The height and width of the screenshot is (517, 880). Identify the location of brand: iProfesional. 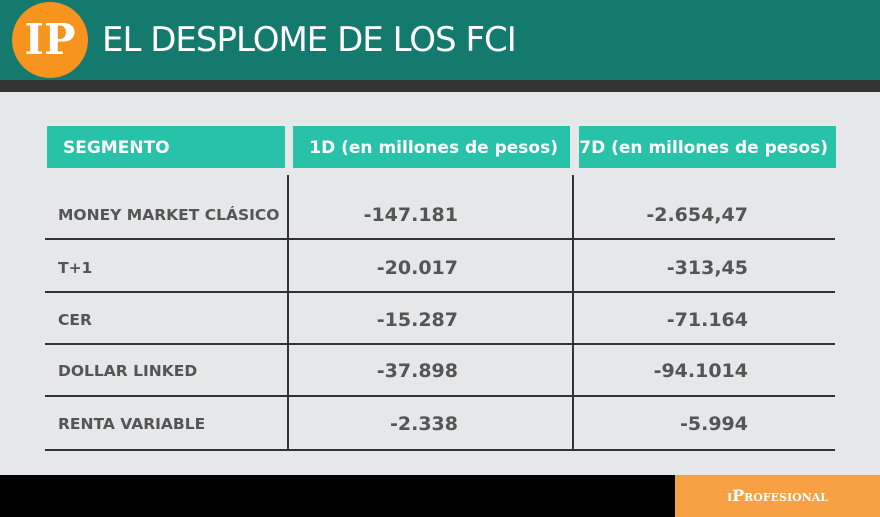
(777, 496).